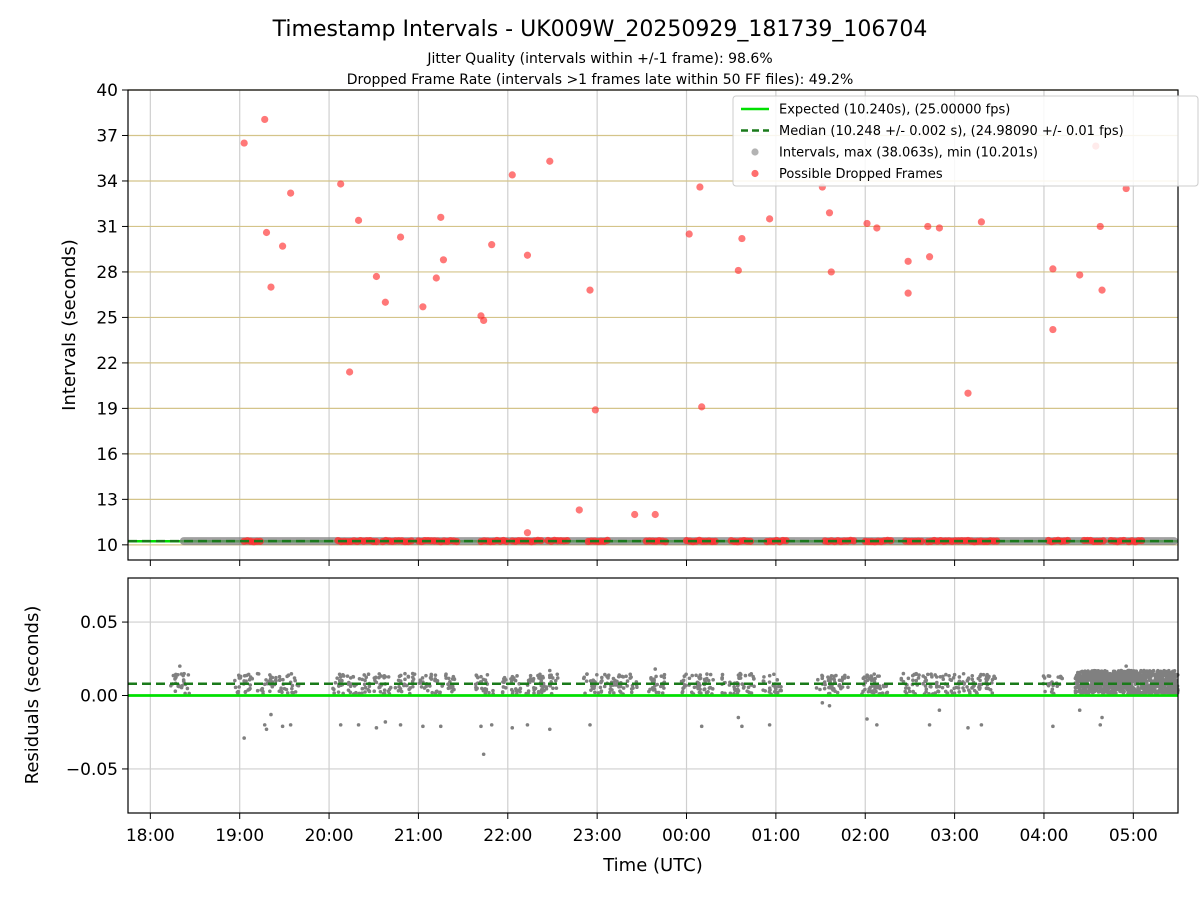 The width and height of the screenshot is (1200, 900). Describe the element at coordinates (107, 546) in the screenshot. I see `y-tick-label: 10` at that location.